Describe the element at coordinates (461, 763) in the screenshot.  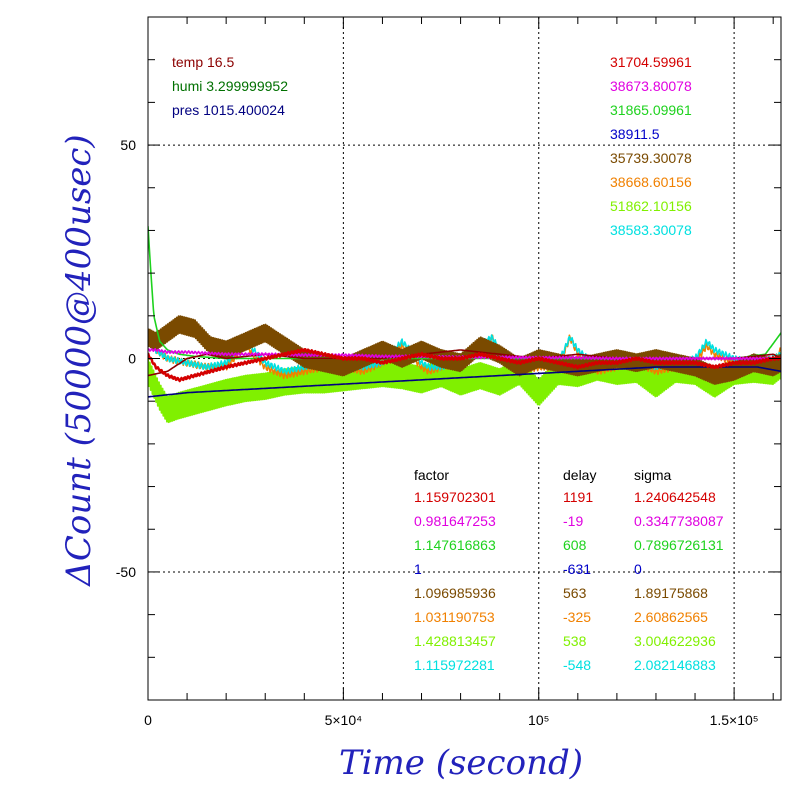
I see `x-axis-title: Time (second)` at that location.